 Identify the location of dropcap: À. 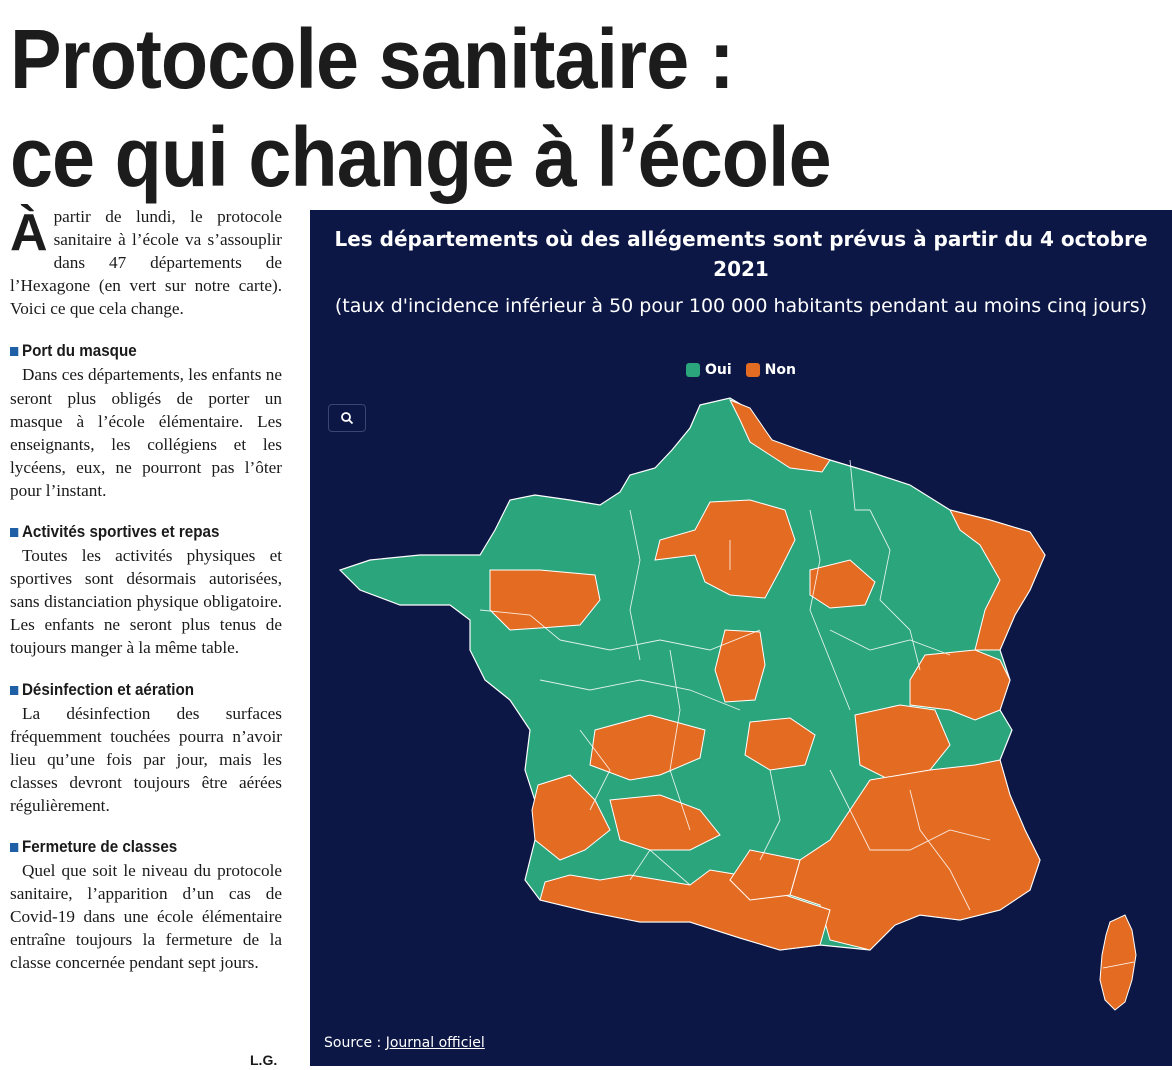
(29, 233).